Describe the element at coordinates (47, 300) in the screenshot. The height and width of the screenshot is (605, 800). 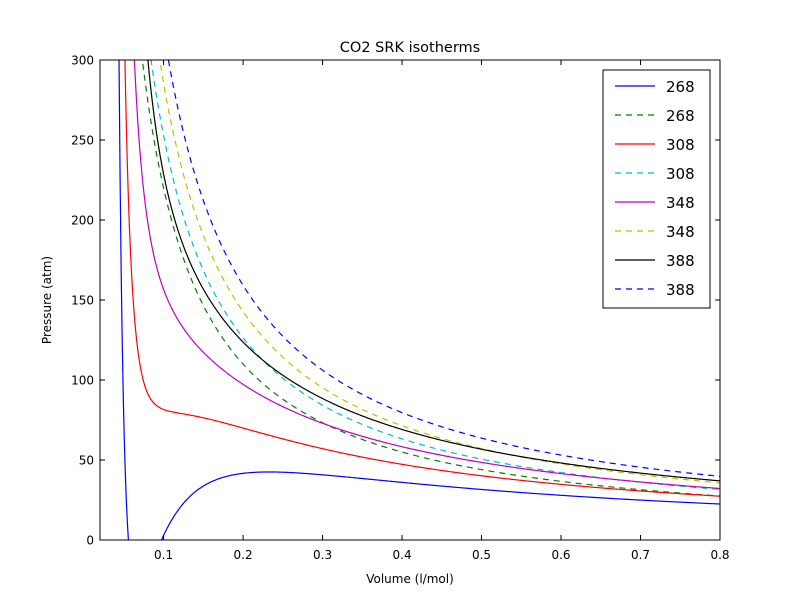
I see `y-axis-title: Pressure (atm)` at that location.